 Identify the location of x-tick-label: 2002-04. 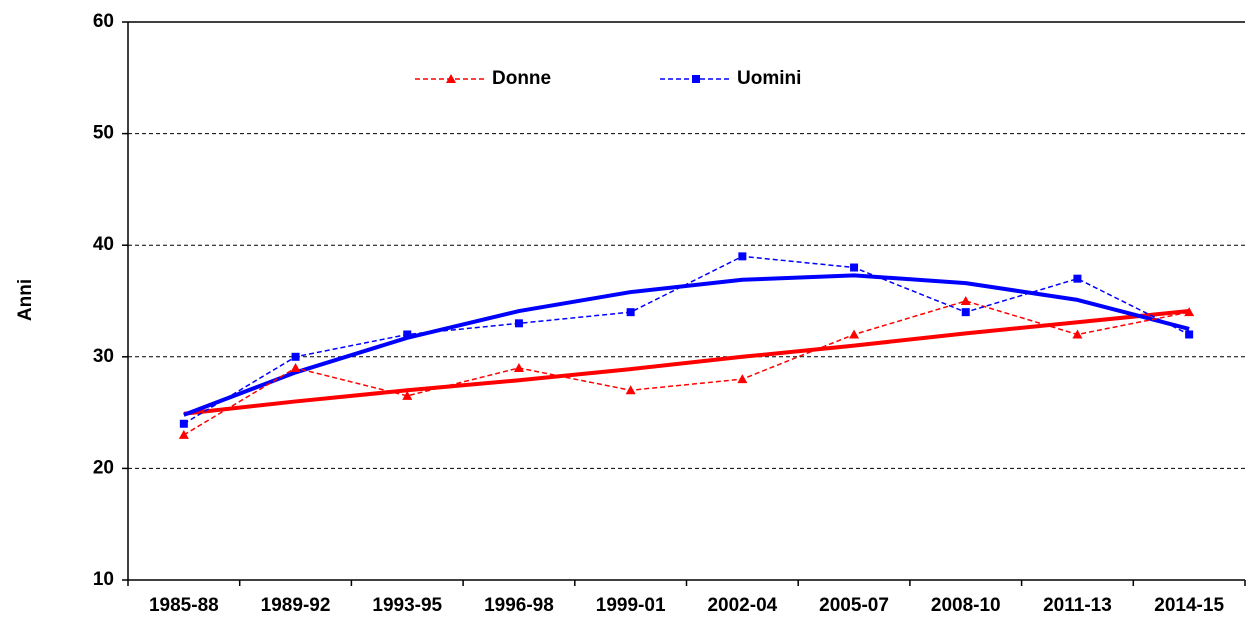
(742, 605).